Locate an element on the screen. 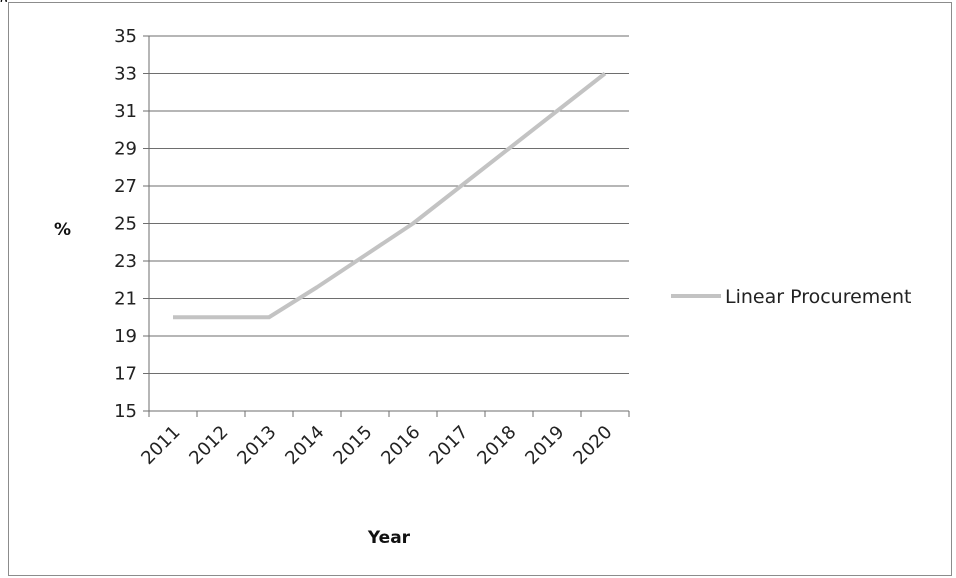 The width and height of the screenshot is (956, 578). y-tick-label-15: 15 is located at coordinates (125, 411).